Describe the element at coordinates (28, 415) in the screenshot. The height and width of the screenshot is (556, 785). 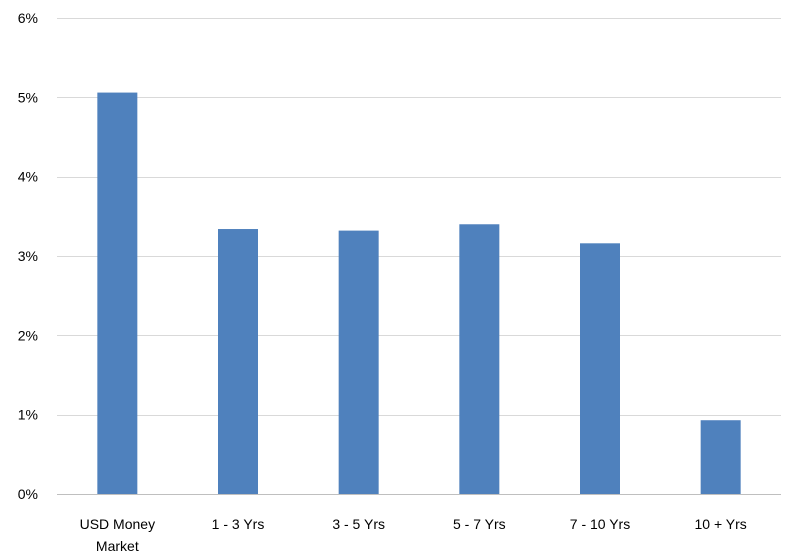
I see `y-tick-label: 1%` at that location.